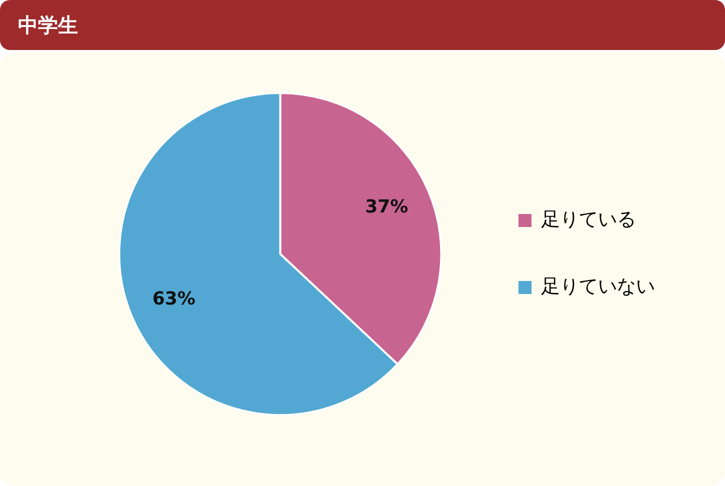 The image size is (725, 486). Describe the element at coordinates (362, 25) in the screenshot. I see `chart-title: 中学生` at that location.